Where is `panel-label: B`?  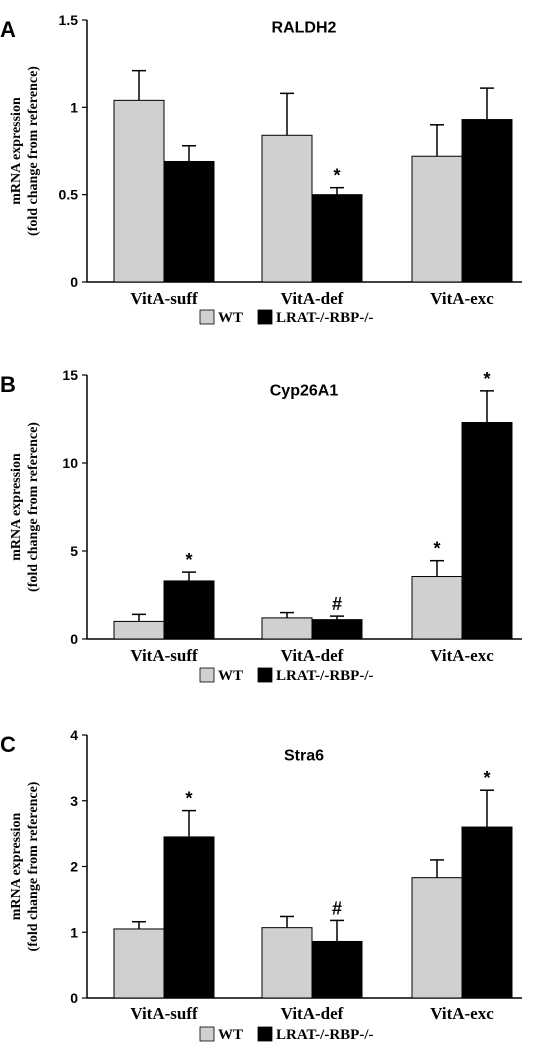
panel-label: B is located at coordinates (8, 384).